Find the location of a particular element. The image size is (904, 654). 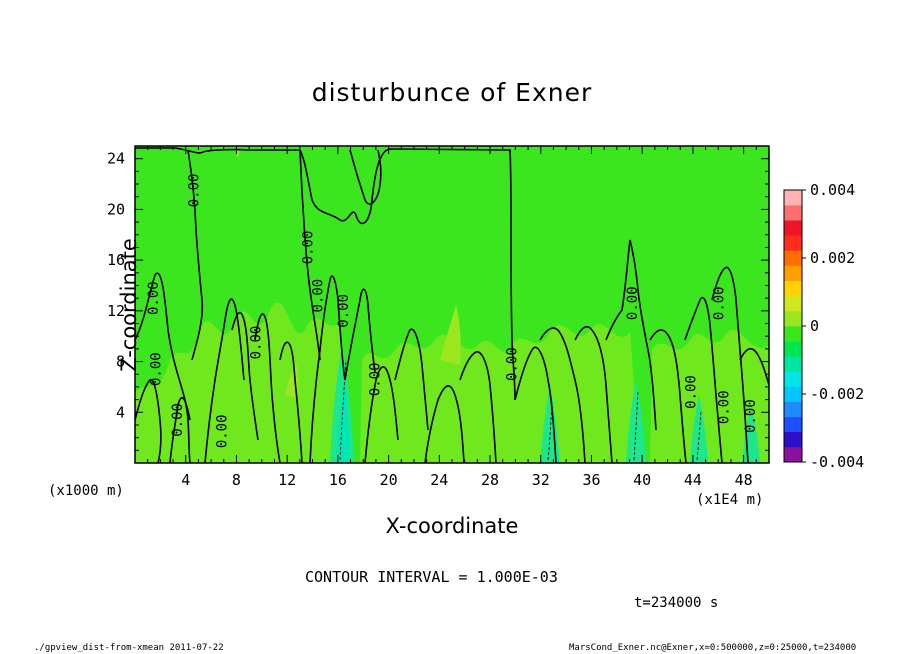

y-tick-label: 16 is located at coordinates (116, 260).